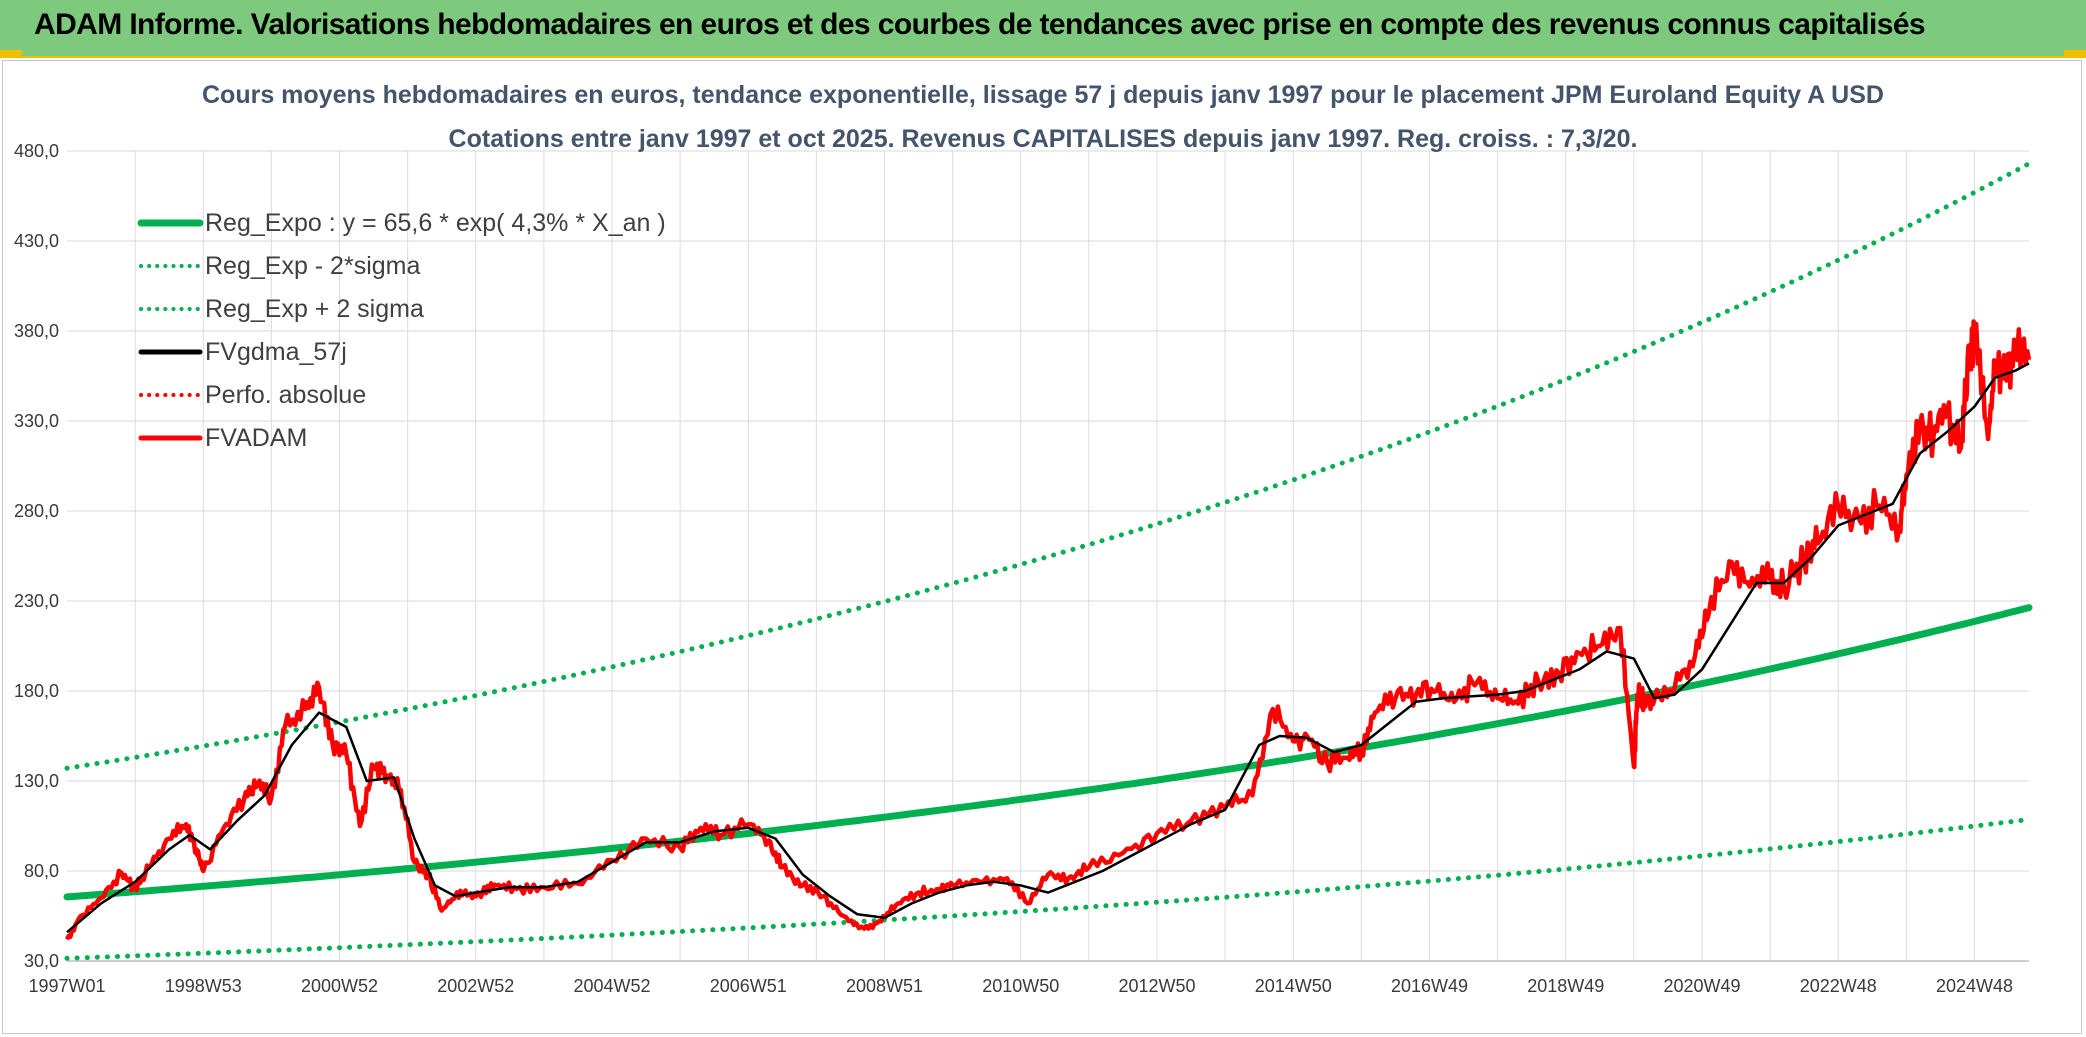 Image resolution: width=2086 pixels, height=1037 pixels. Describe the element at coordinates (36, 241) in the screenshot. I see `y-tick-label: 430,0` at that location.